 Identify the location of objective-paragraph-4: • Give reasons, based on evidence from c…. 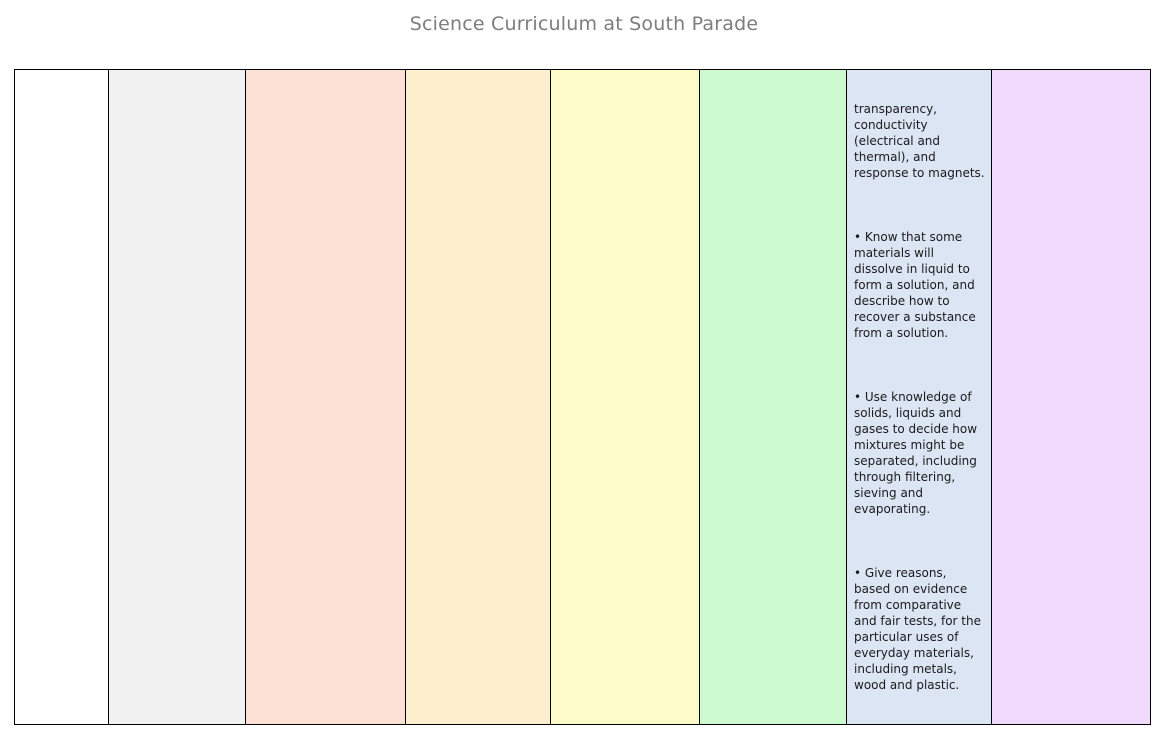
(919, 629).